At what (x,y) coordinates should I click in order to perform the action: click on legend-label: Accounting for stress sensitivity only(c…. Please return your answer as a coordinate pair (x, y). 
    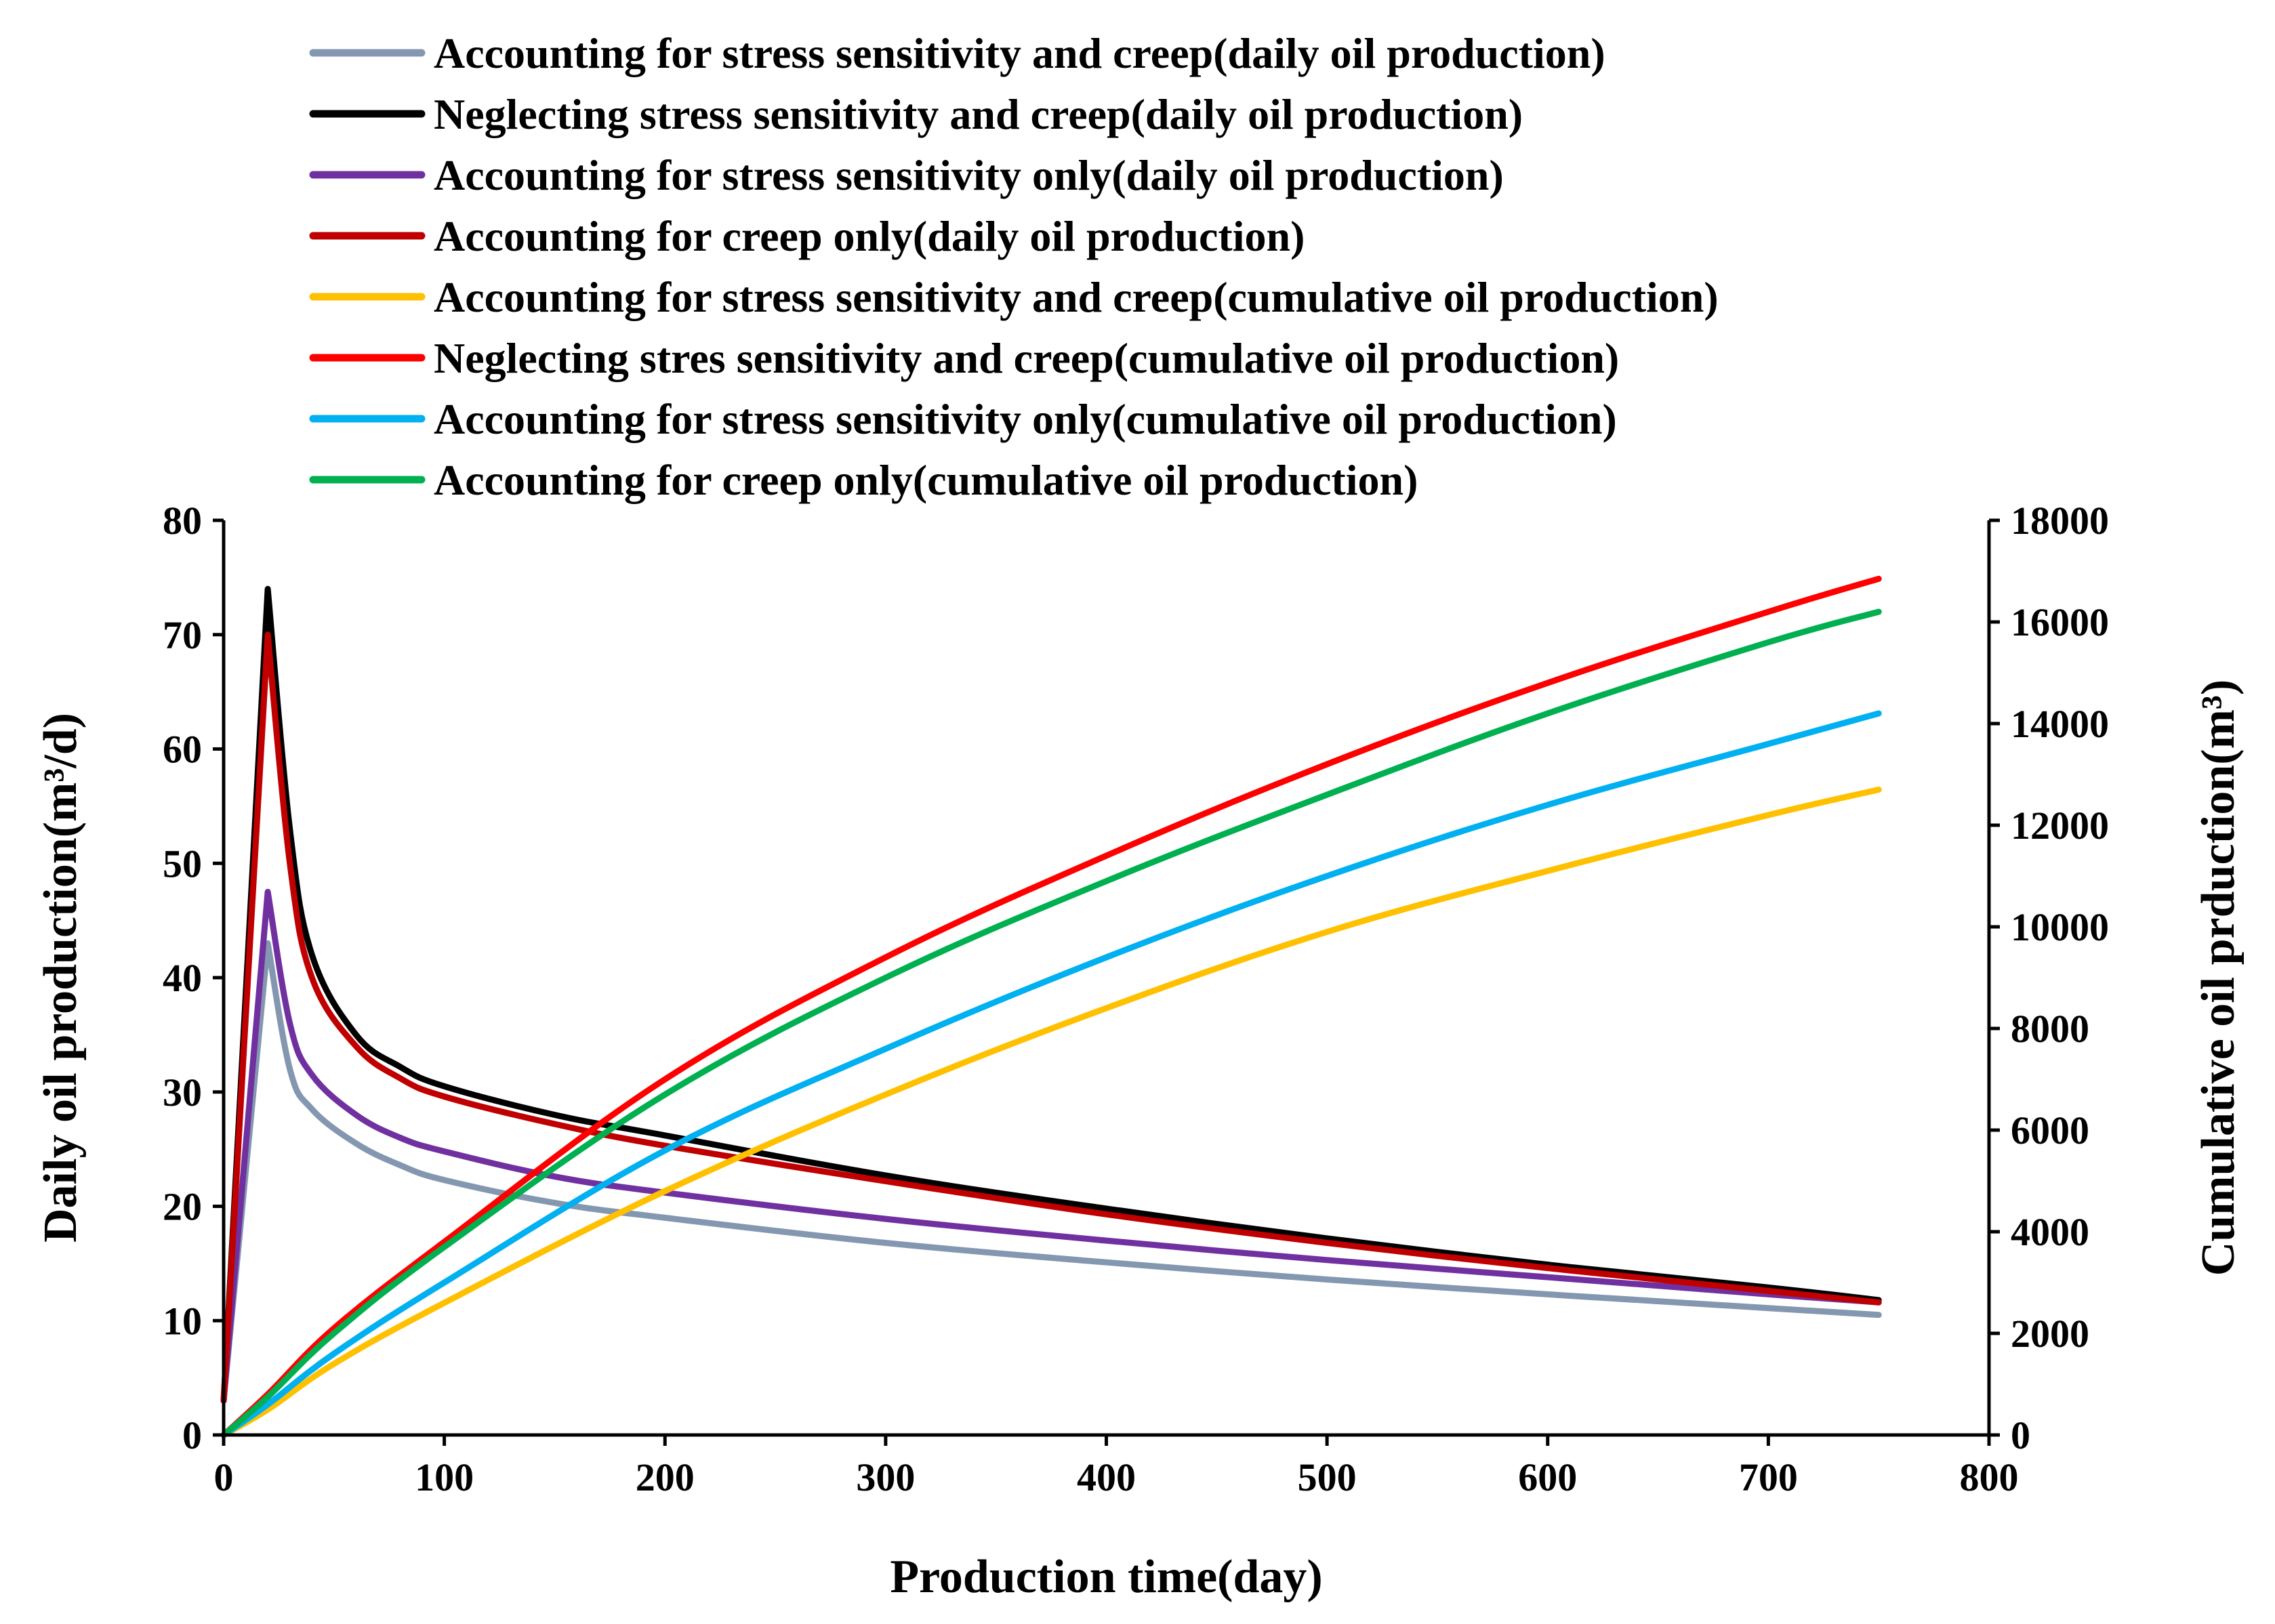
    Looking at the image, I should click on (1025, 419).